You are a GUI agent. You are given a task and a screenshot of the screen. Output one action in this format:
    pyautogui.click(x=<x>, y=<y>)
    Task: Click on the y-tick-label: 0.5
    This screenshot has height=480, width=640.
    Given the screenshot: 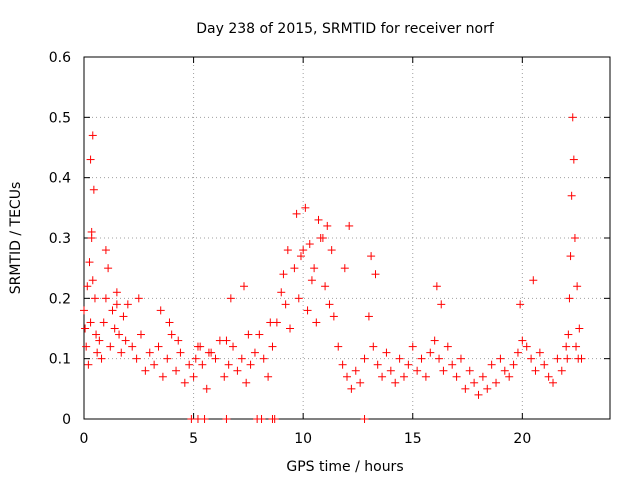 What is the action you would take?
    pyautogui.click(x=60, y=118)
    